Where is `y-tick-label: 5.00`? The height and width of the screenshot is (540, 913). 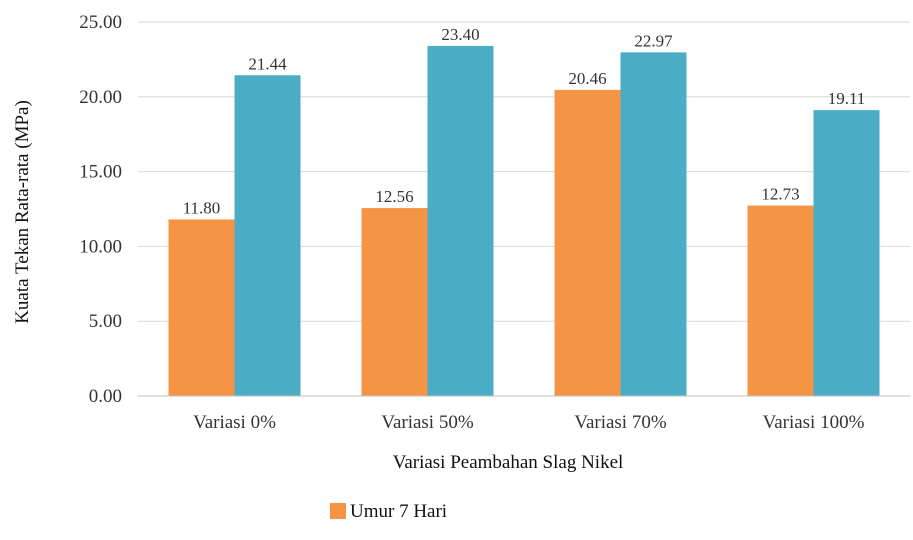
y-tick-label: 5.00 is located at coordinates (105, 321).